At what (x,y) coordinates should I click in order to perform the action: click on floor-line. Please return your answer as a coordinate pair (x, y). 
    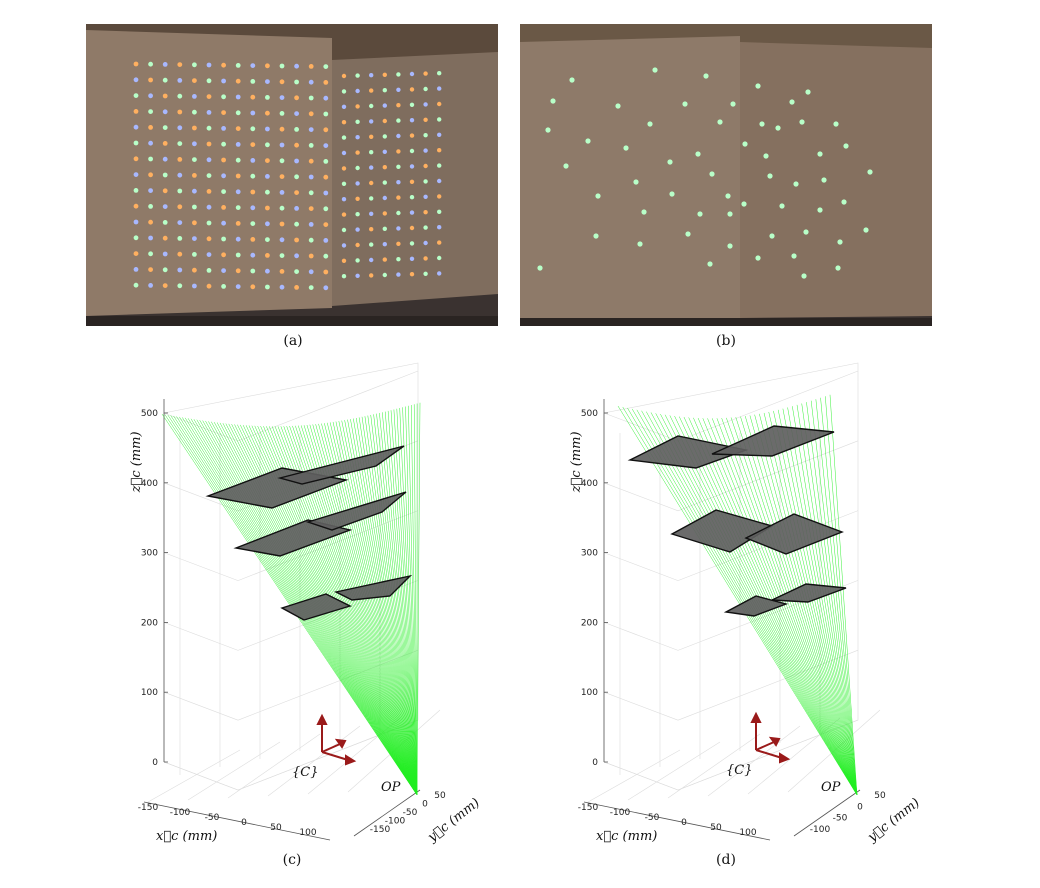
    Looking at the image, I should click on (274, 766).